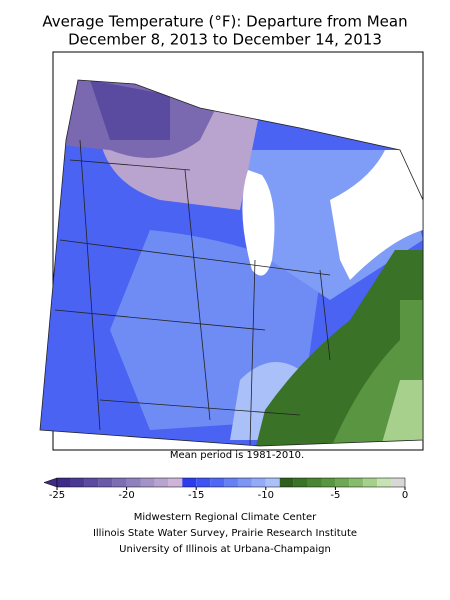  I want to click on colorbar-tick-label: -15, so click(196, 495).